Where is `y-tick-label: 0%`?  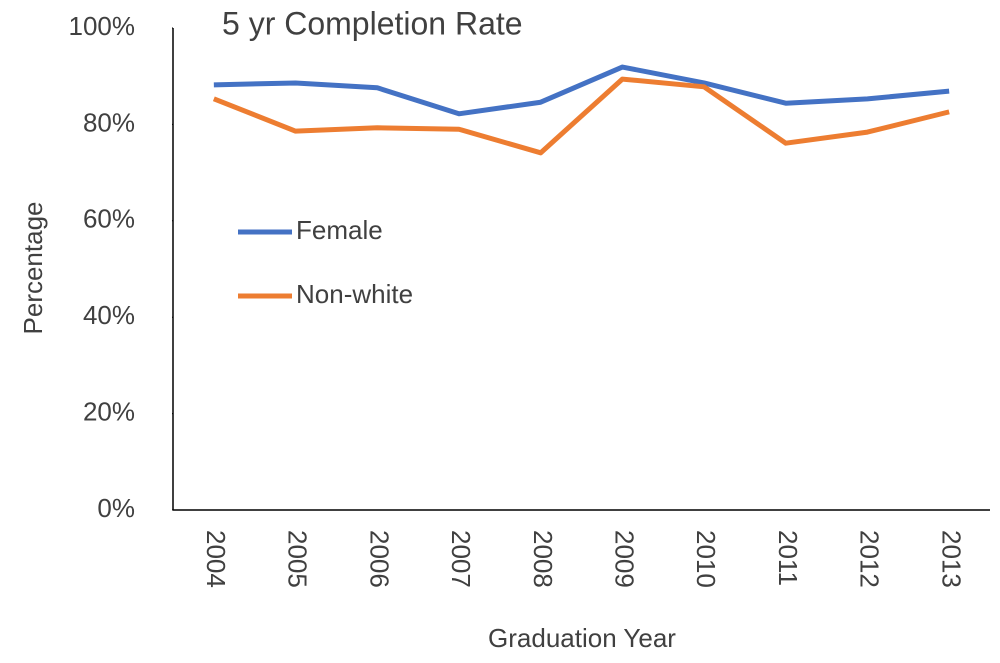 y-tick-label: 0% is located at coordinates (116, 508).